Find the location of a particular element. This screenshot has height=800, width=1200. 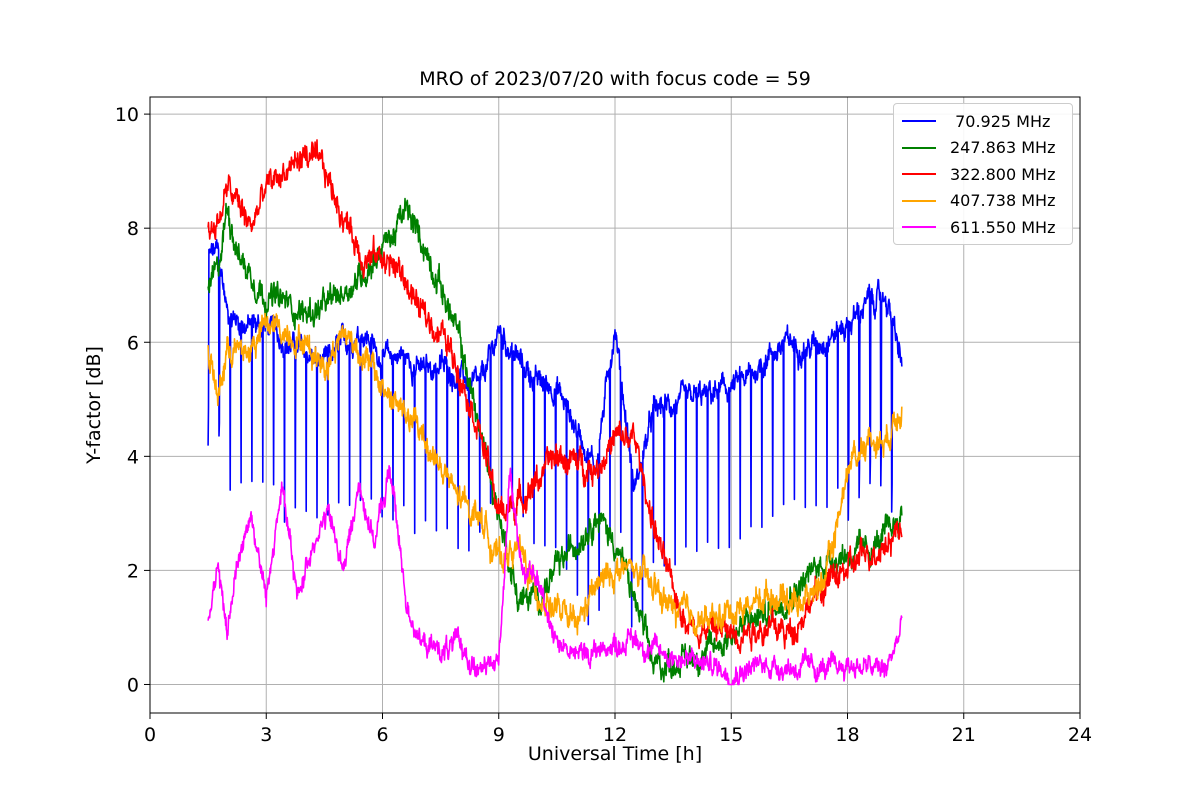

x-tick-label: 12 is located at coordinates (615, 735).